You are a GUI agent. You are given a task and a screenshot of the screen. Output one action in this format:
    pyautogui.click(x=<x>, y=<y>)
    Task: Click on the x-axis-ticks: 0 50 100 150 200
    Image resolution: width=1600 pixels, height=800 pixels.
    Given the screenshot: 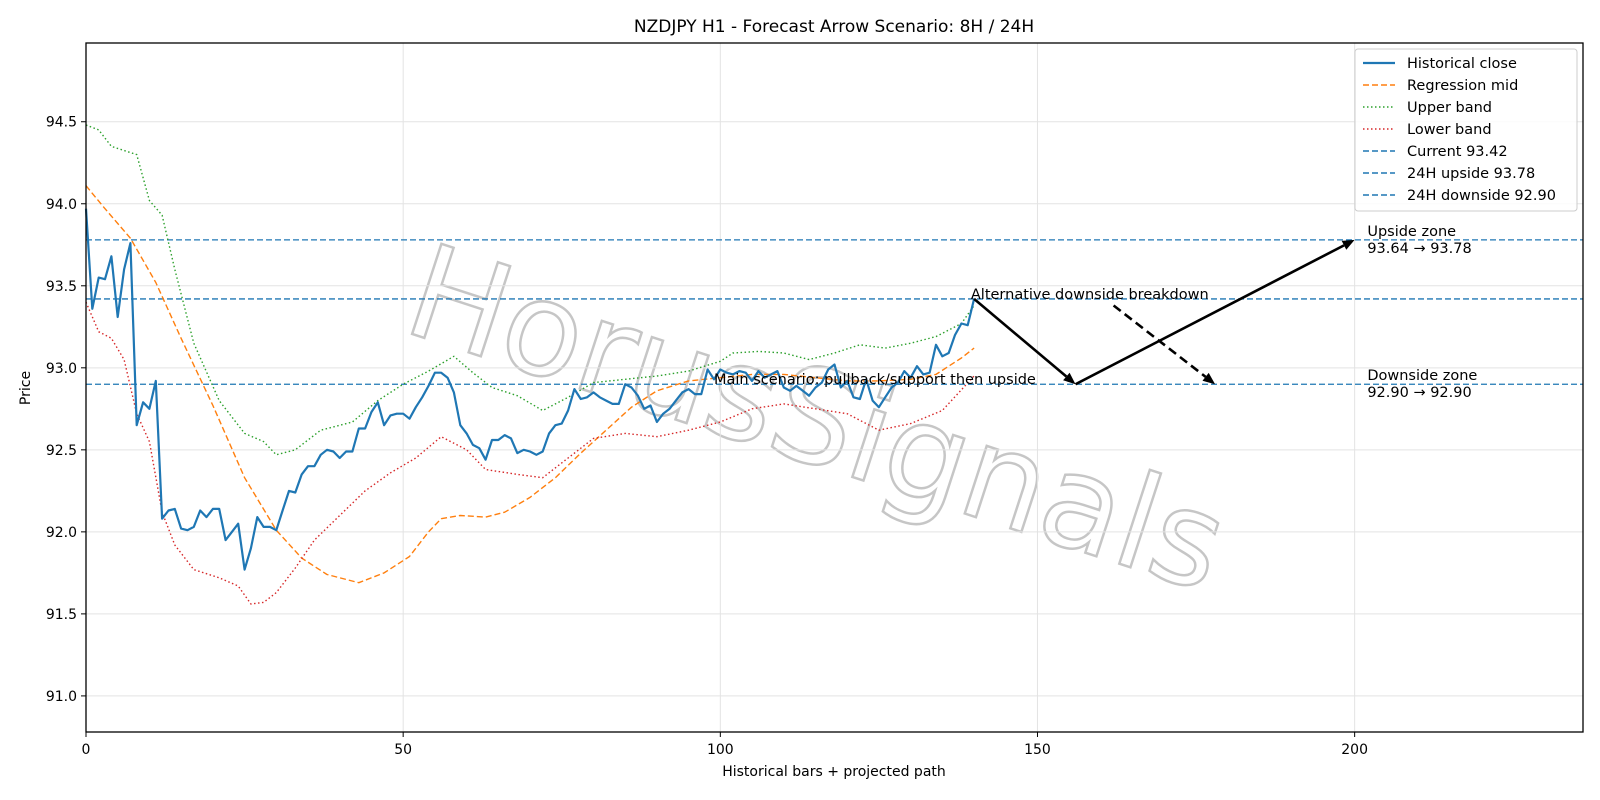 What is the action you would take?
    pyautogui.click(x=725, y=745)
    